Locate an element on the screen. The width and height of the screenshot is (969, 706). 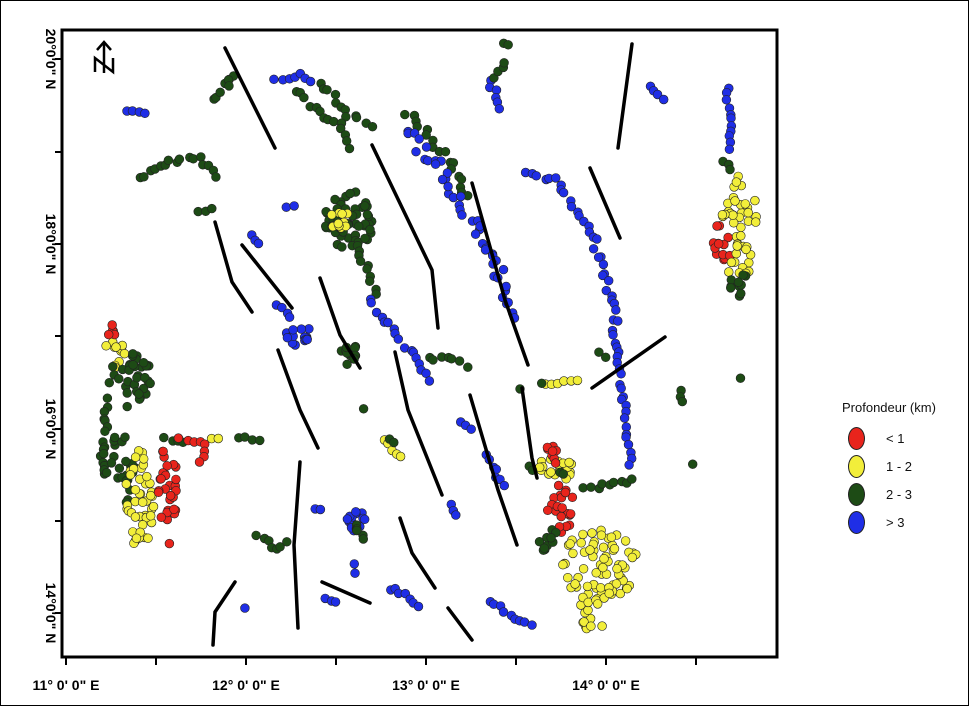
lon-label-12e: 12° 0' 0" E is located at coordinates (246, 685).